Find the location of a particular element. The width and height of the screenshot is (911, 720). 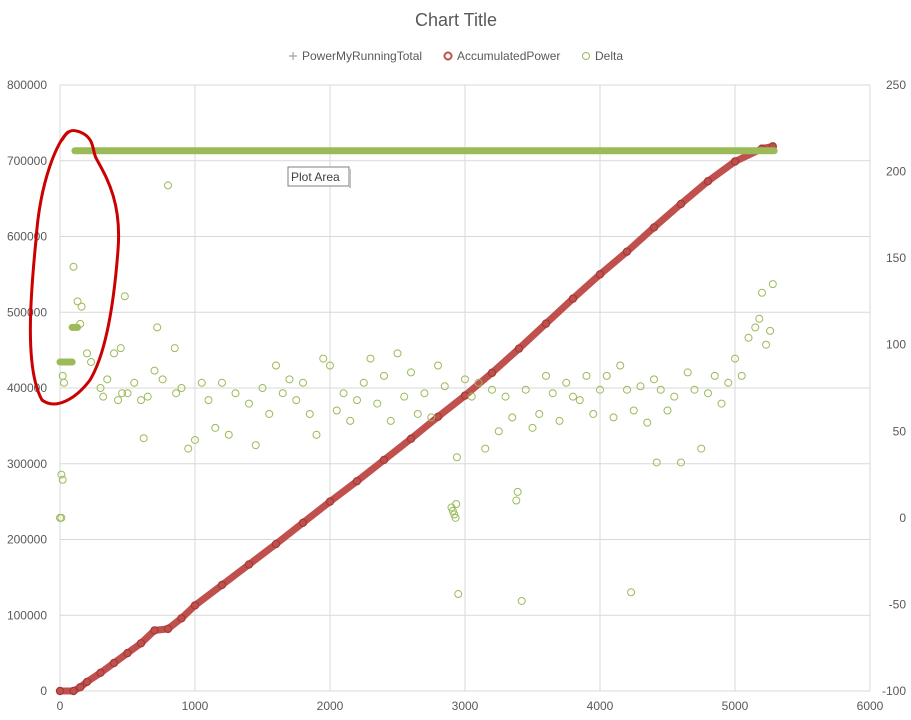

x-tick-label: 6000 is located at coordinates (870, 706).